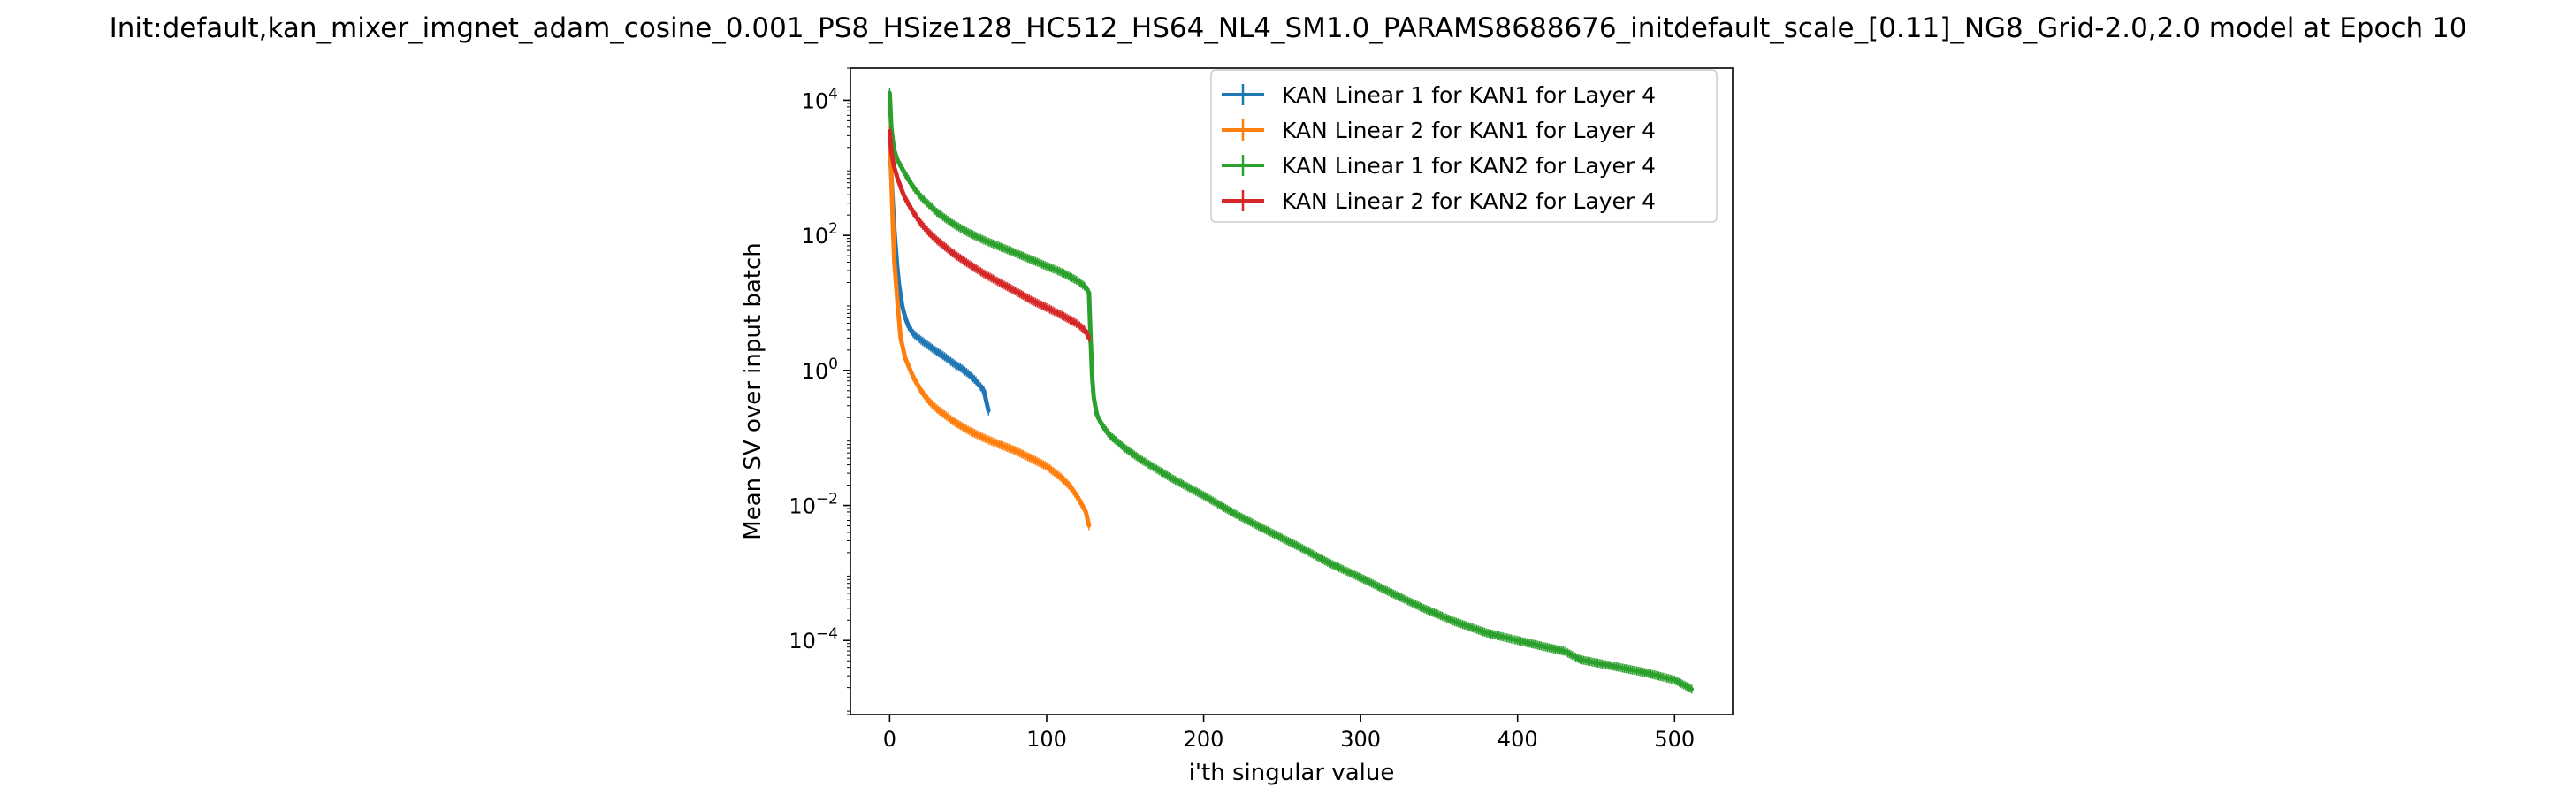  I want to click on legend-label: KAN Linear 1 for KAN2 for Layer 4, so click(1469, 166).